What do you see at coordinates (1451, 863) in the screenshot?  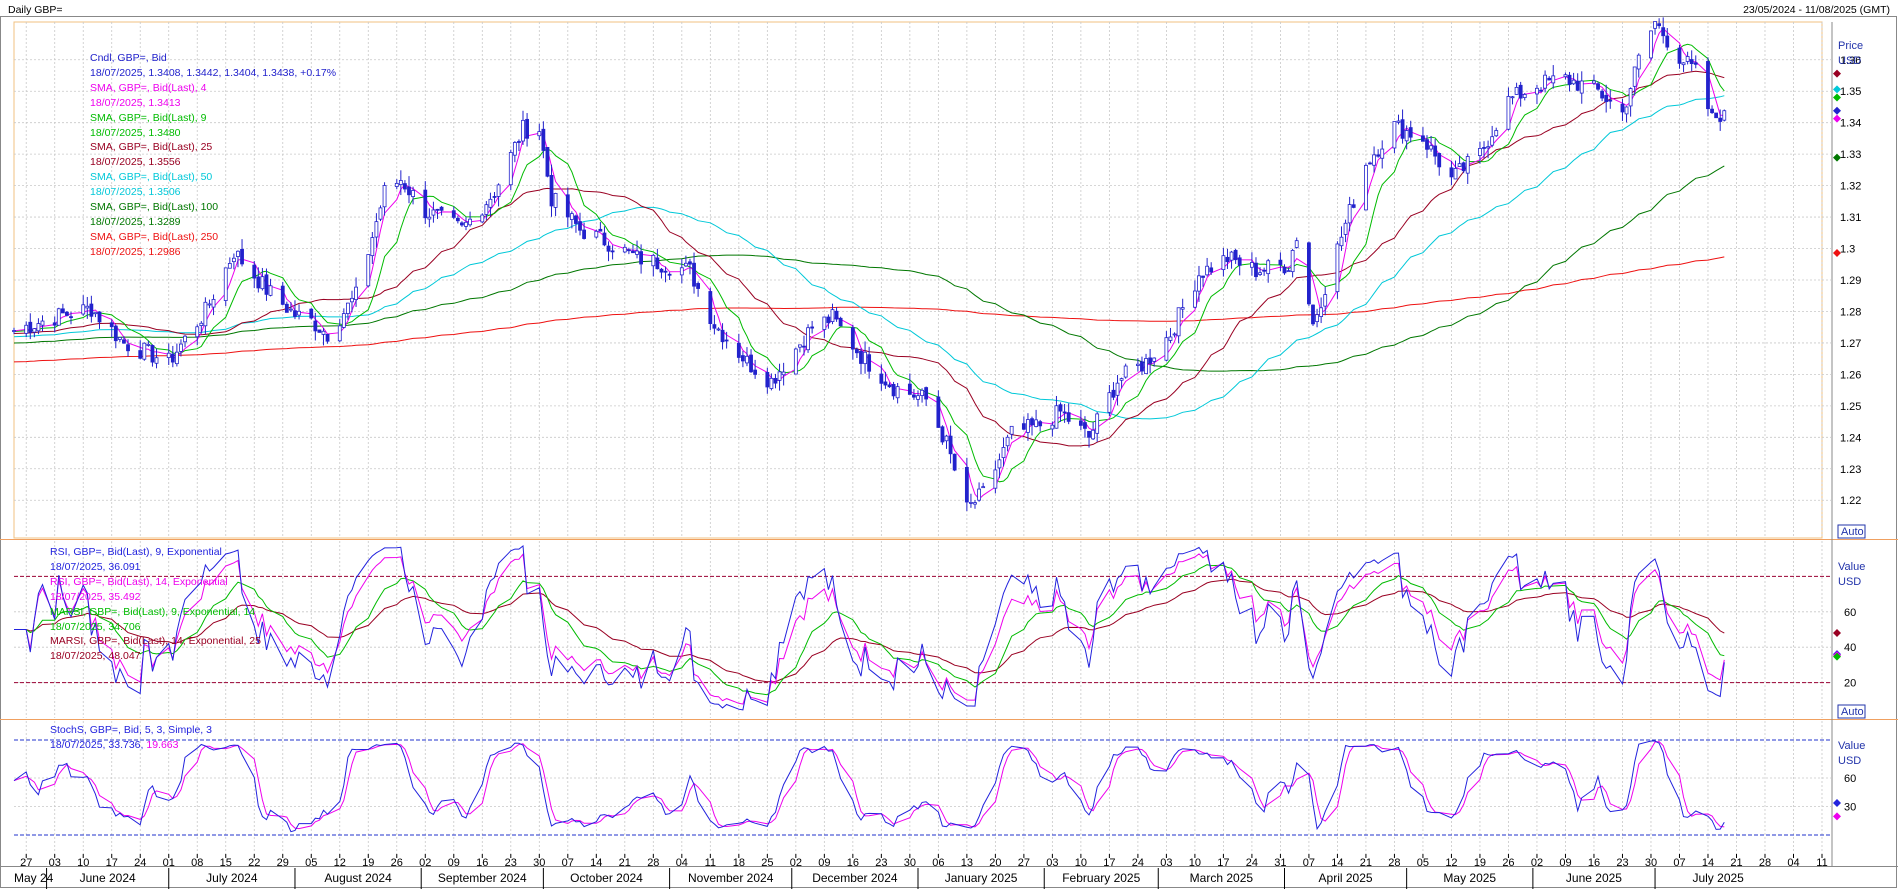 I see `x-day-label: 12` at bounding box center [1451, 863].